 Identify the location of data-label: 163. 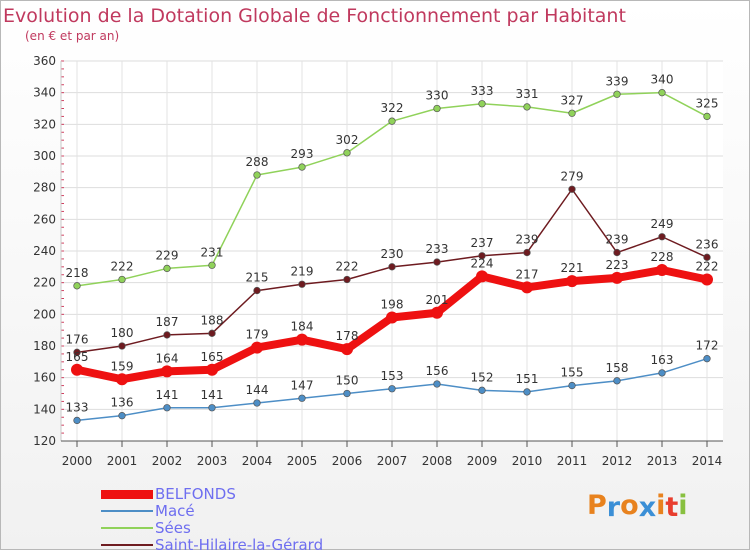
(662, 360).